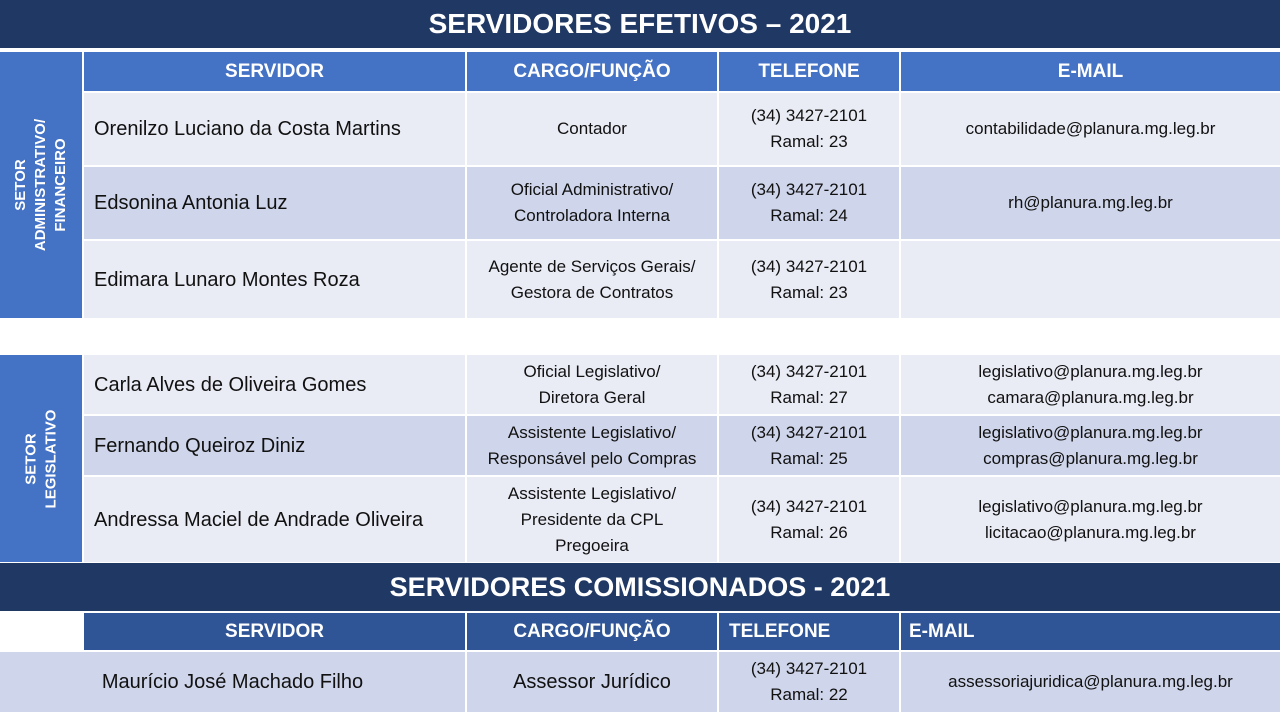 This screenshot has width=1280, height=720. I want to click on cell-role: Contador, so click(592, 129).